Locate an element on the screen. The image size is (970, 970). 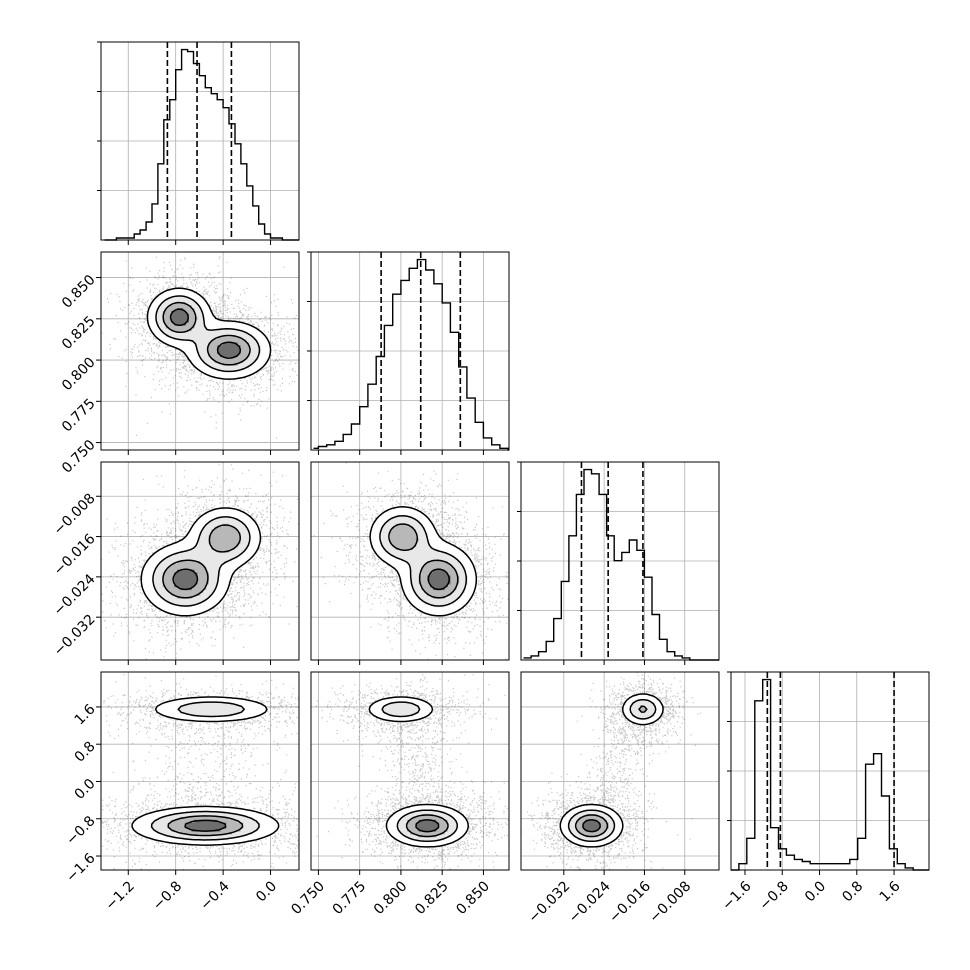
y-tick-label: 0.800 is located at coordinates (79, 374).